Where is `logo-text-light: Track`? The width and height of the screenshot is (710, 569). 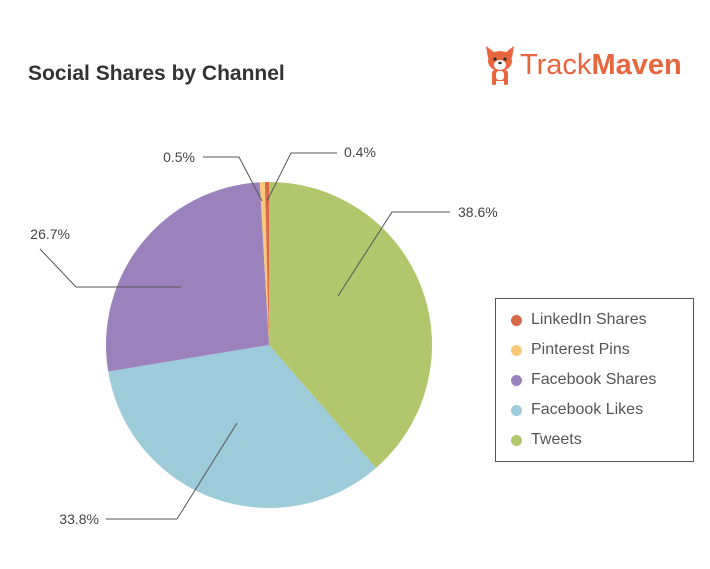 logo-text-light: Track is located at coordinates (556, 64).